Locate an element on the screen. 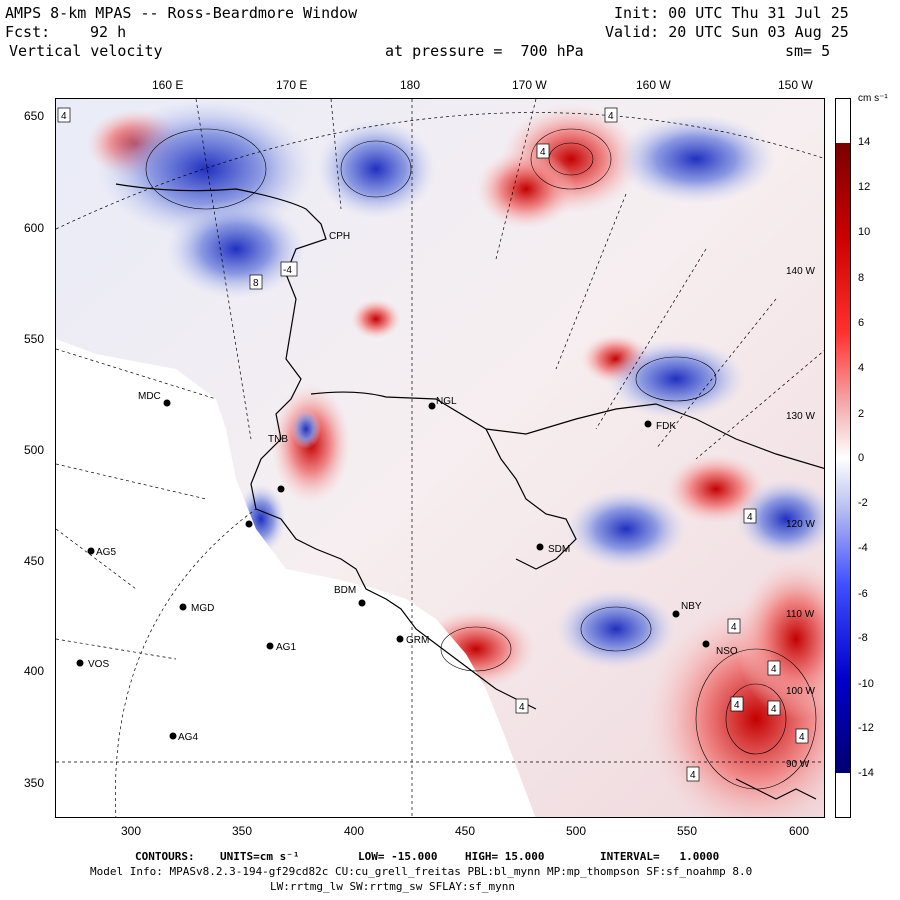  colorbar-label: 4 is located at coordinates (861, 368).